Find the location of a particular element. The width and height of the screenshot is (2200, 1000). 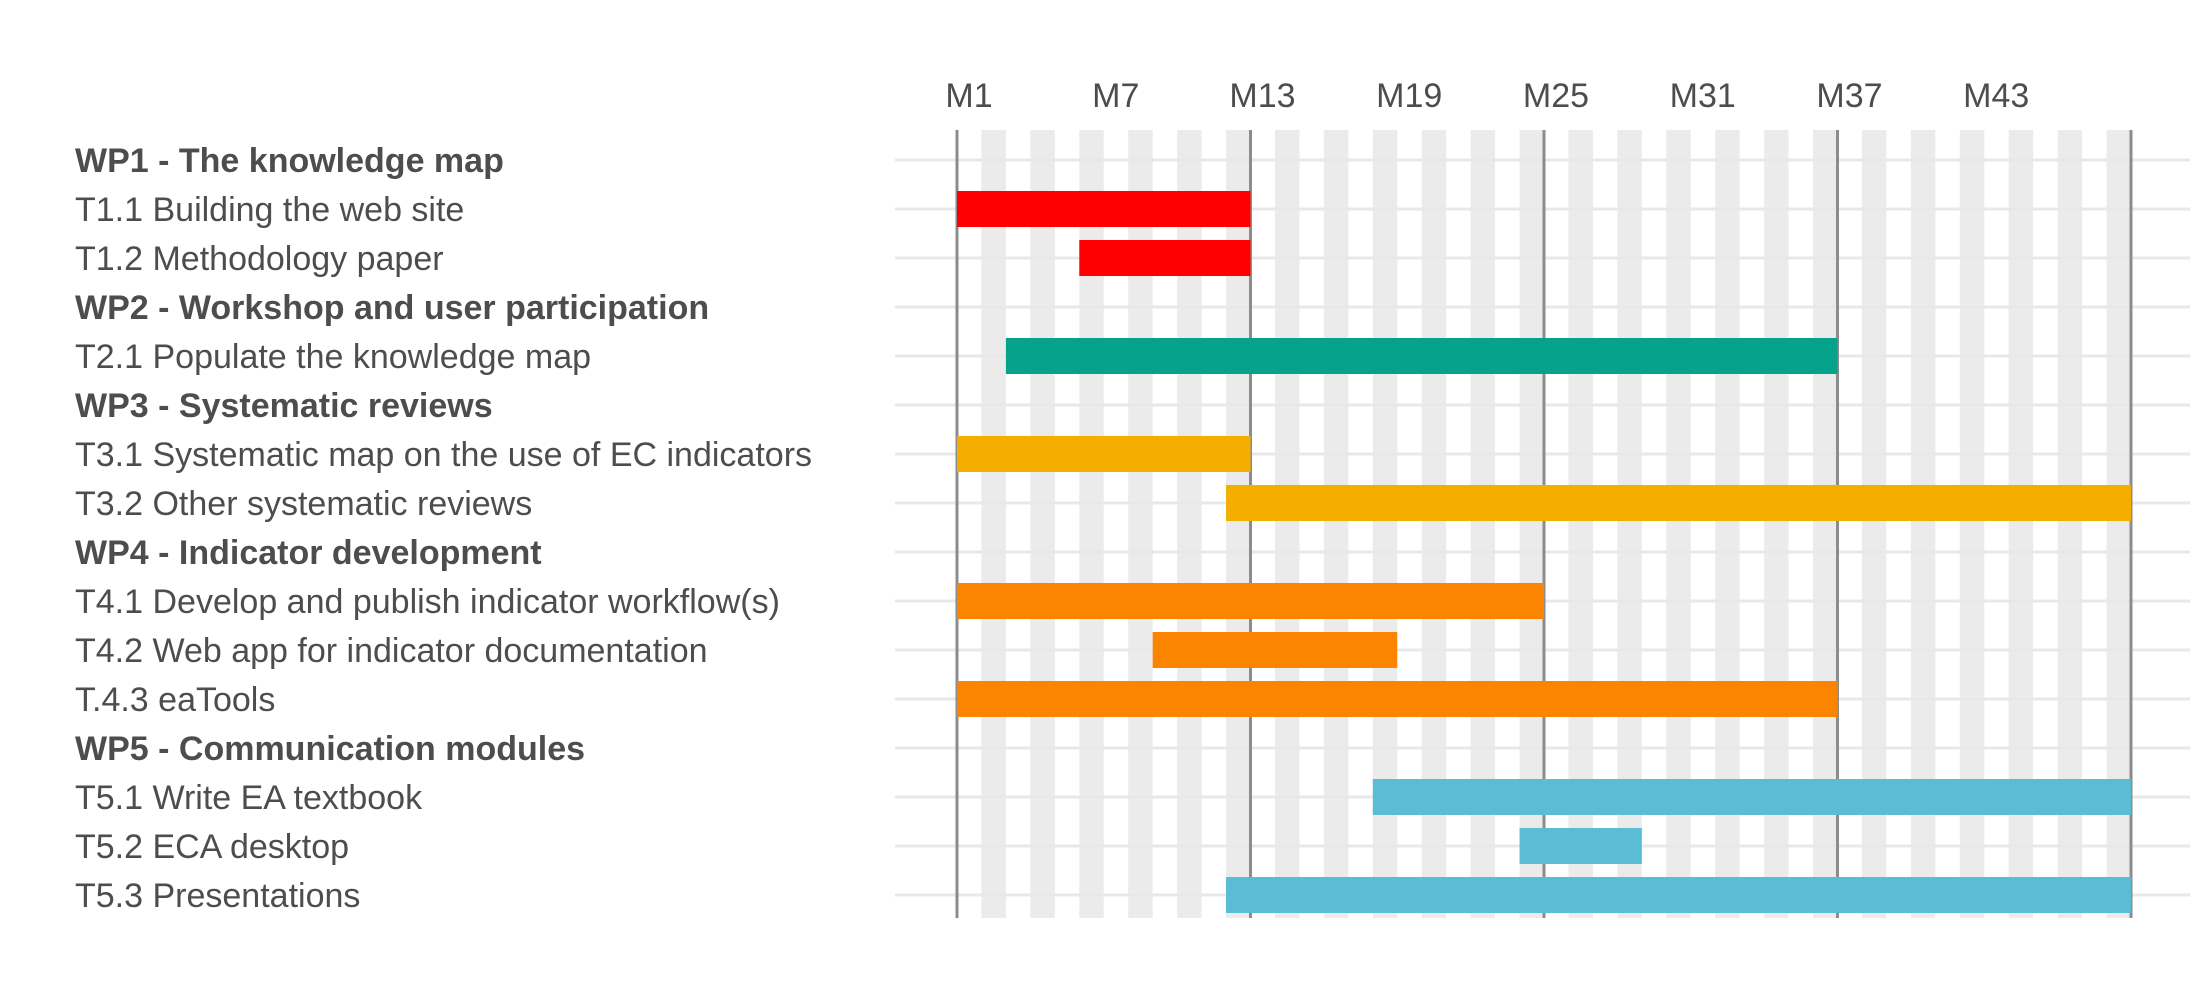

task-label: T2.1 Populate the knowledge map is located at coordinates (333, 357).